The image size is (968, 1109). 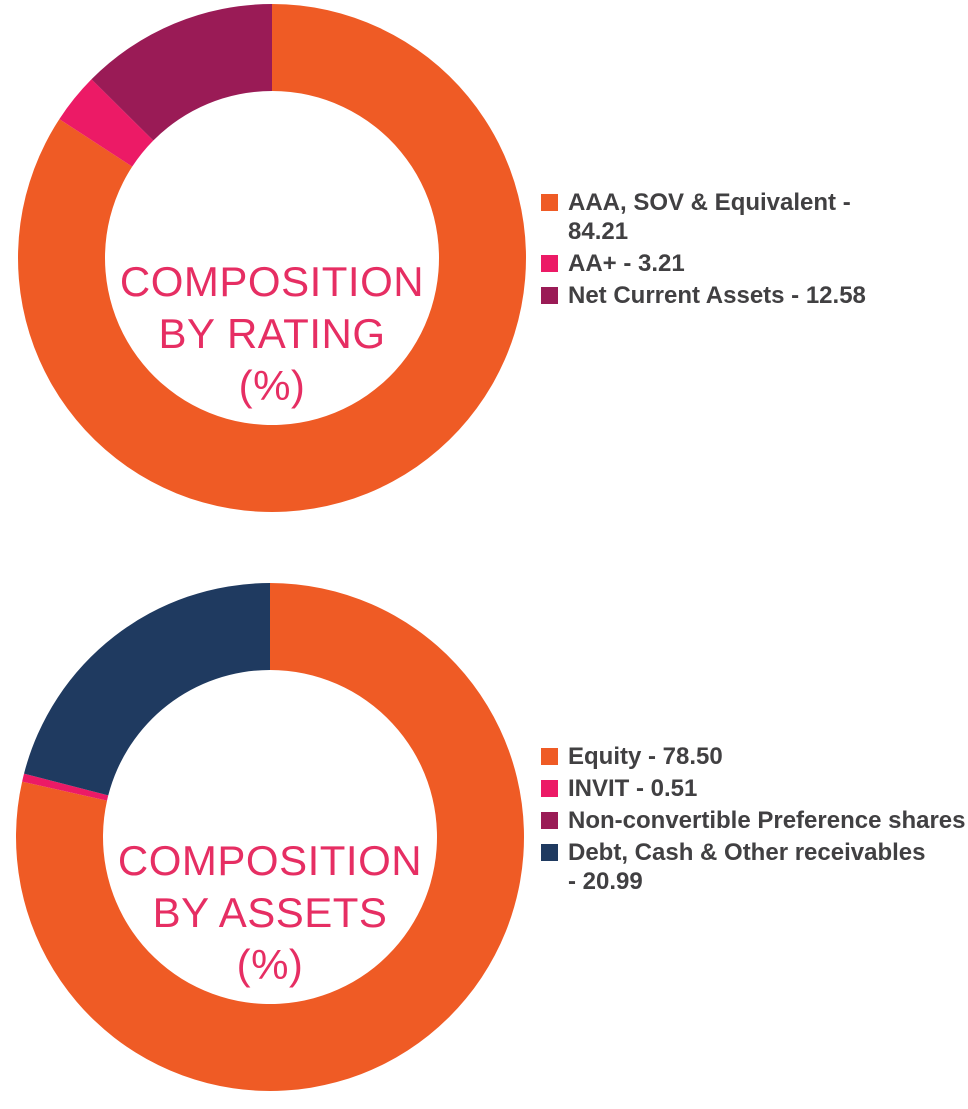 I want to click on assets-title-line-1: COMPOSITION, so click(x=270, y=860).